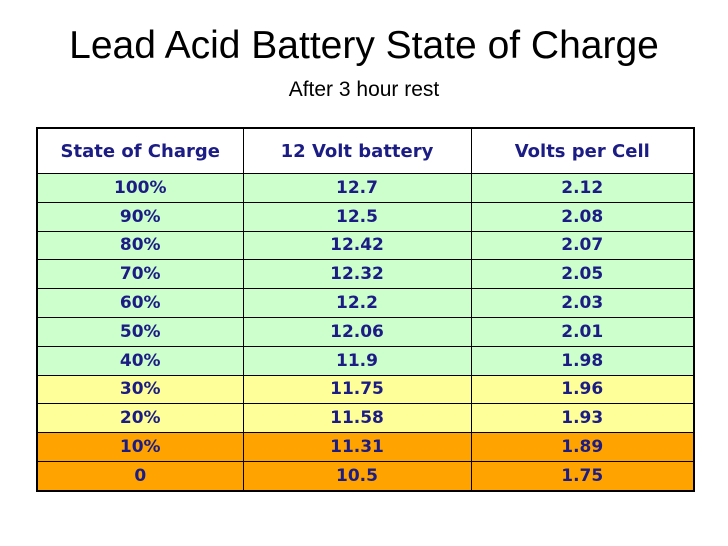 The height and width of the screenshot is (546, 728). I want to click on table-cell: 2.05, so click(582, 274).